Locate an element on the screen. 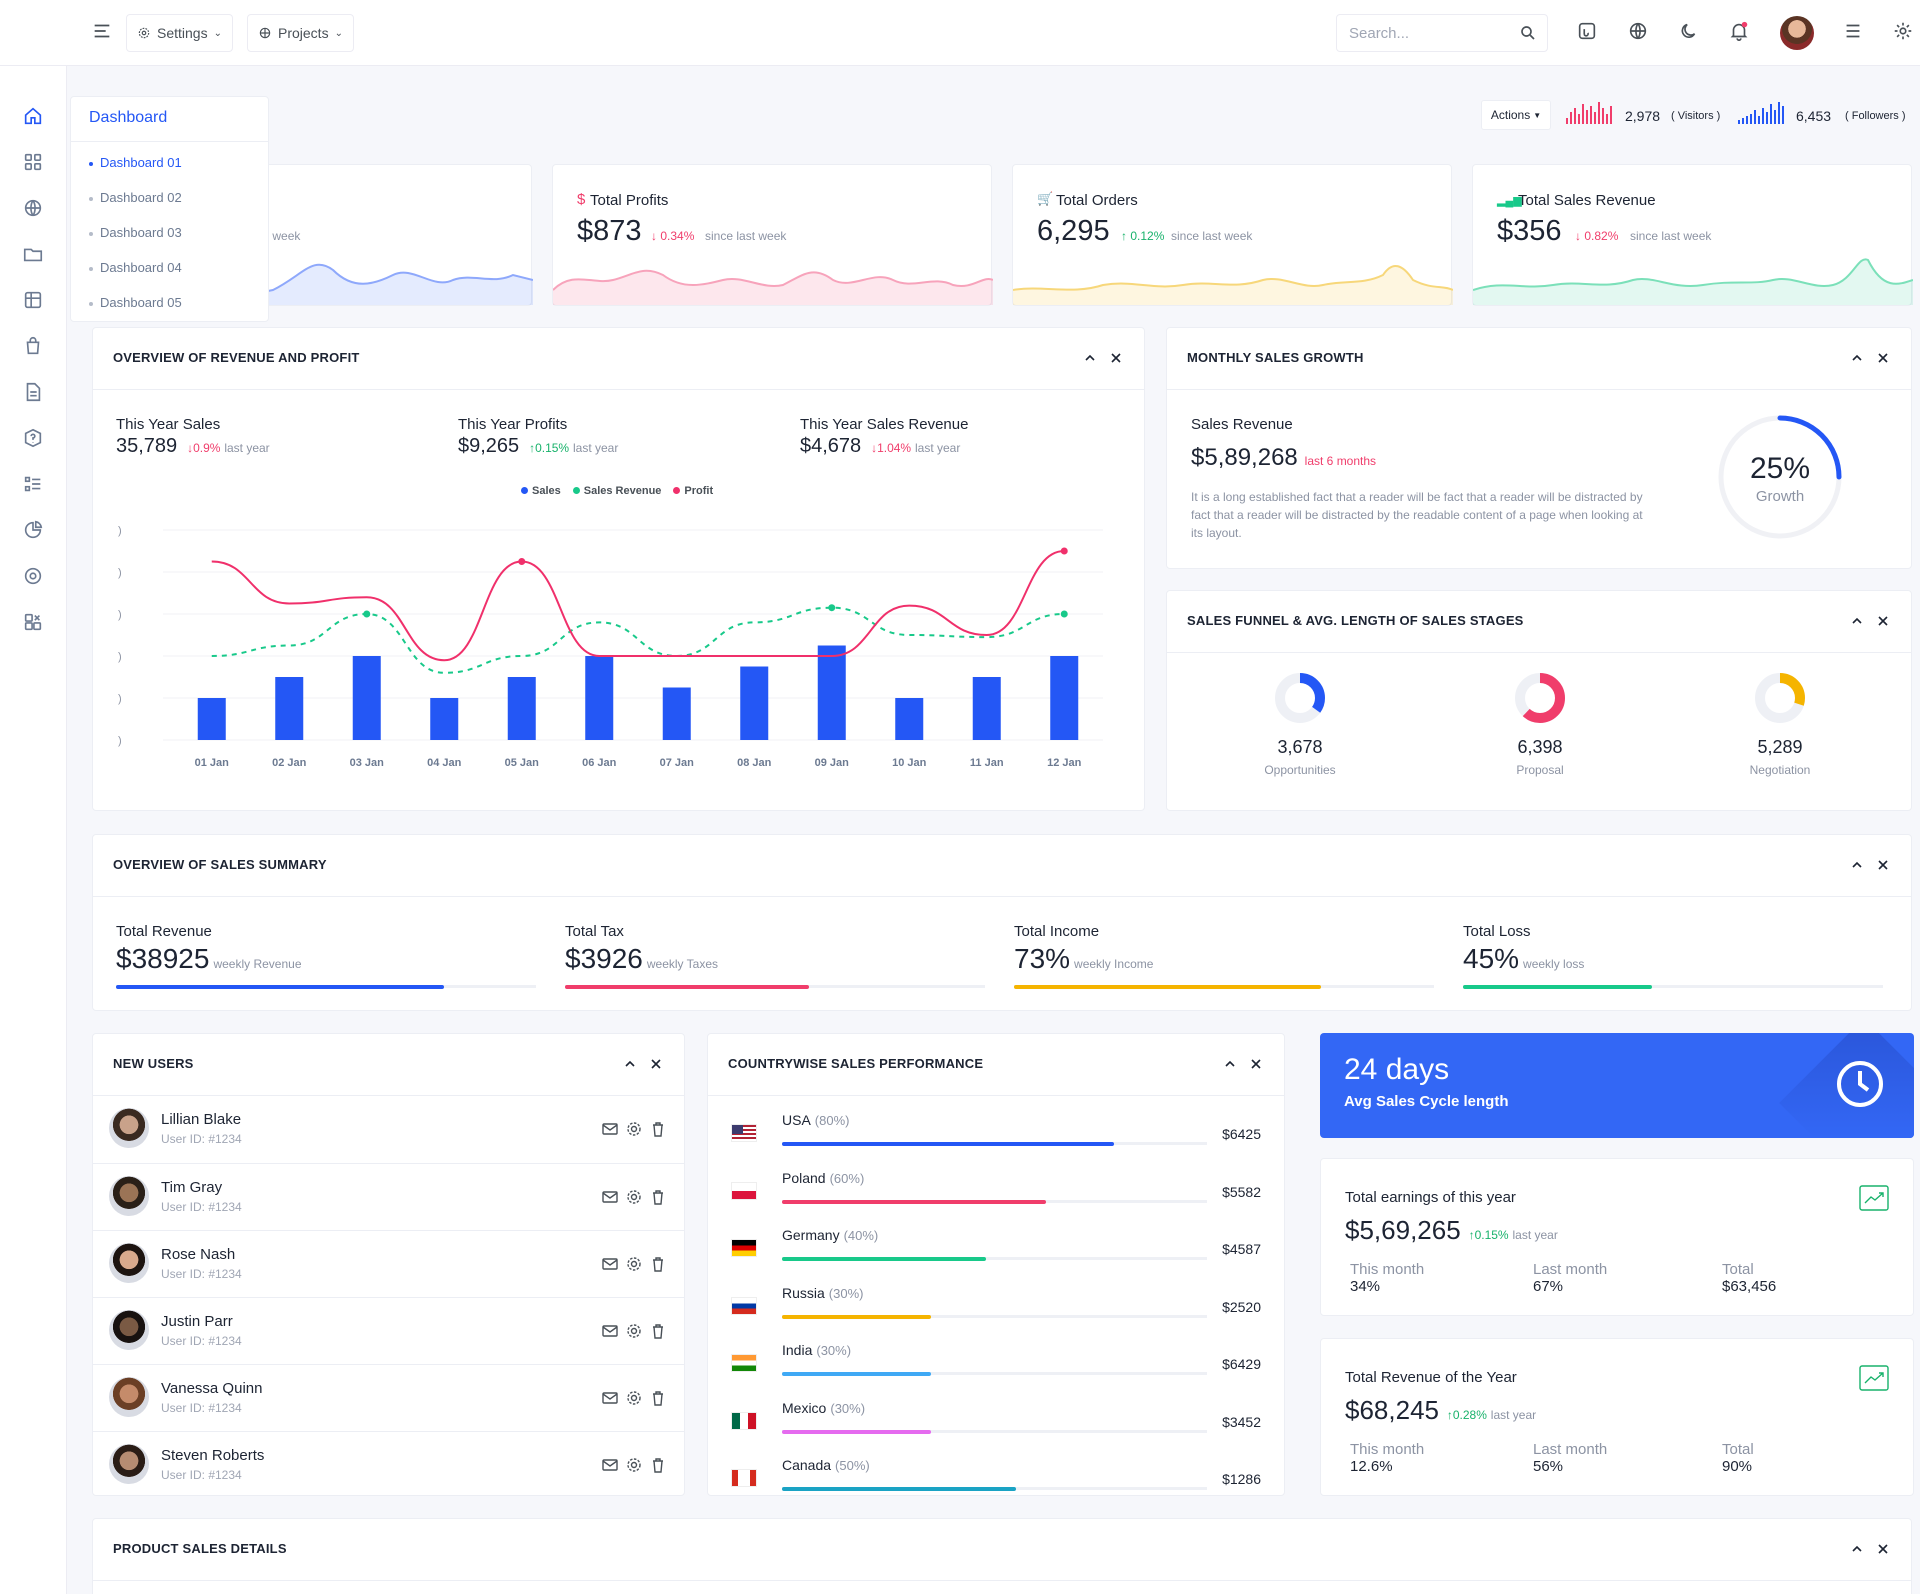  actions-button: Actions ▼ is located at coordinates (1516, 115).